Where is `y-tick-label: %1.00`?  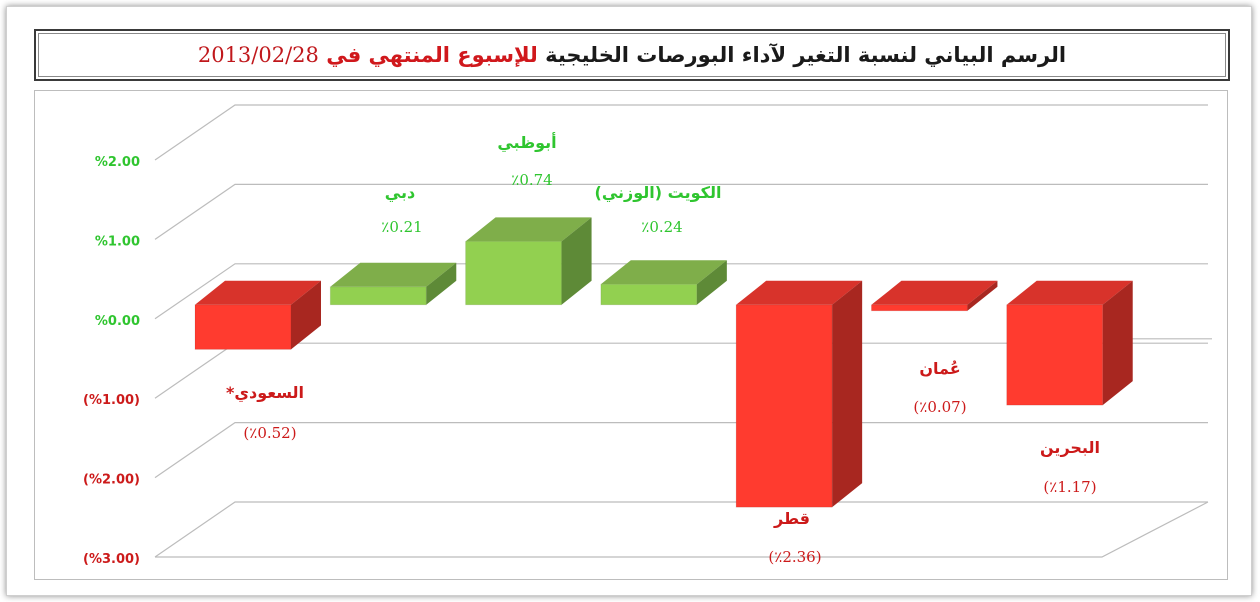 y-tick-label: %1.00 is located at coordinates (117, 241).